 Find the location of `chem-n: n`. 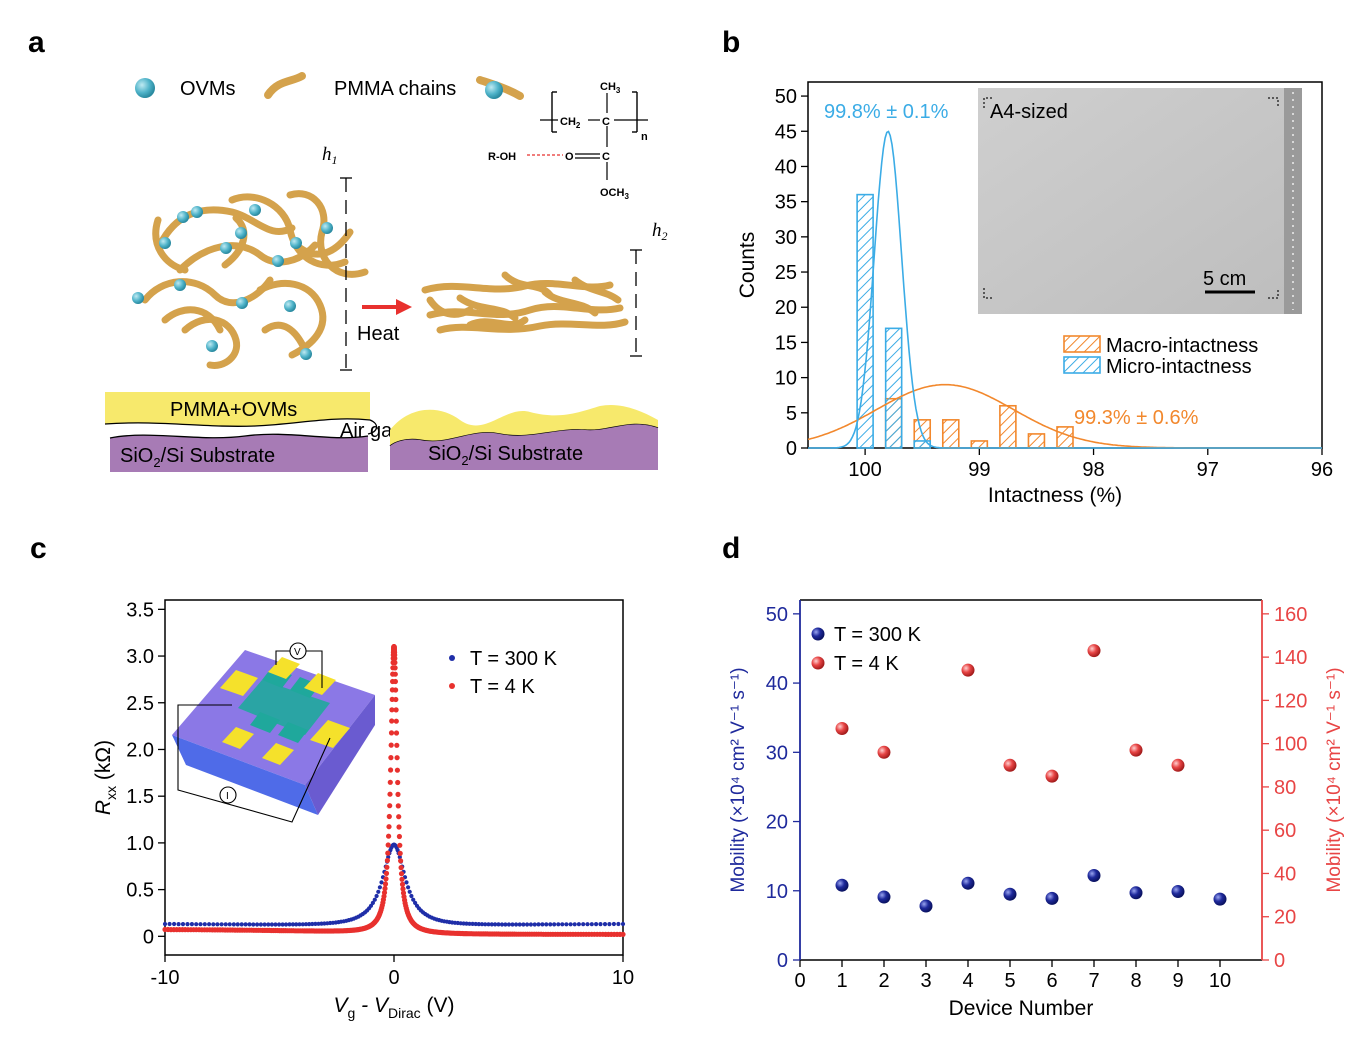

chem-n: n is located at coordinates (644, 137).